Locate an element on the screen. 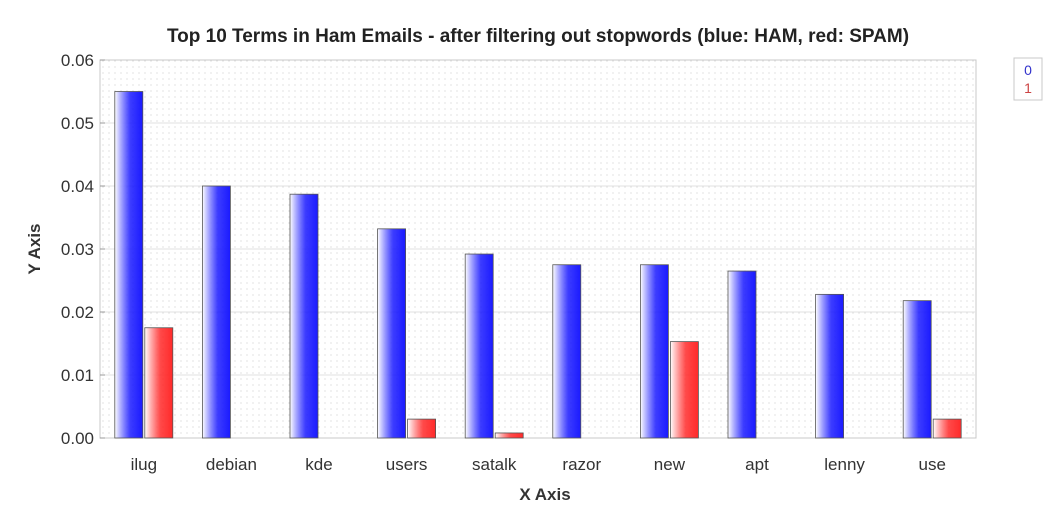 The width and height of the screenshot is (1060, 532). y-tick-label: 0.05 is located at coordinates (77, 123).